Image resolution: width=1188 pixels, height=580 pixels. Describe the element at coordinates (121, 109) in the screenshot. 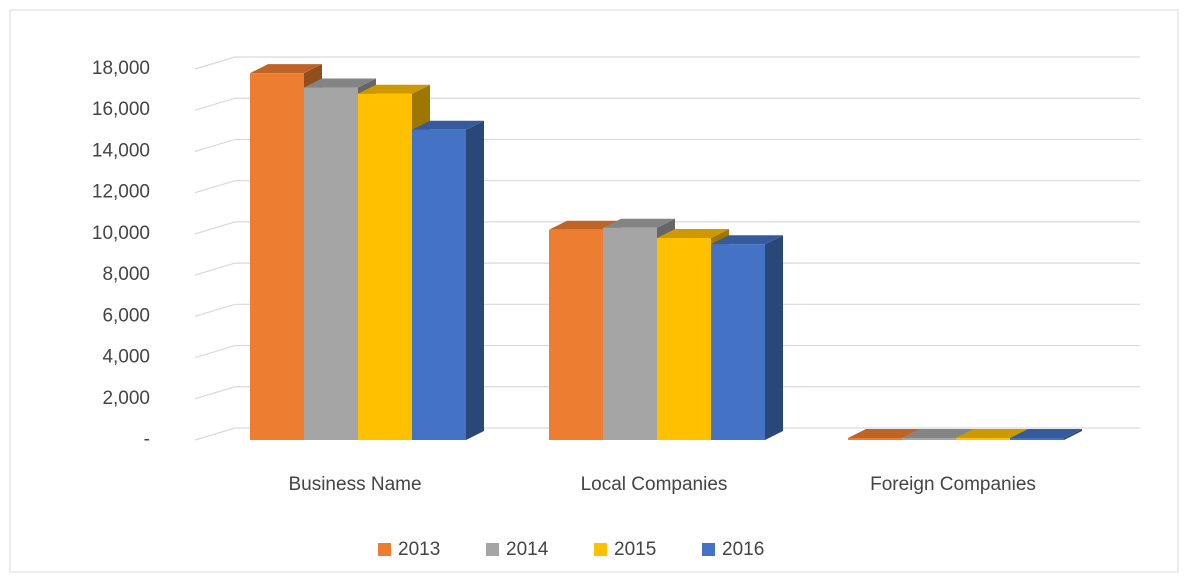

I see `y-tick-label: 16,000` at that location.